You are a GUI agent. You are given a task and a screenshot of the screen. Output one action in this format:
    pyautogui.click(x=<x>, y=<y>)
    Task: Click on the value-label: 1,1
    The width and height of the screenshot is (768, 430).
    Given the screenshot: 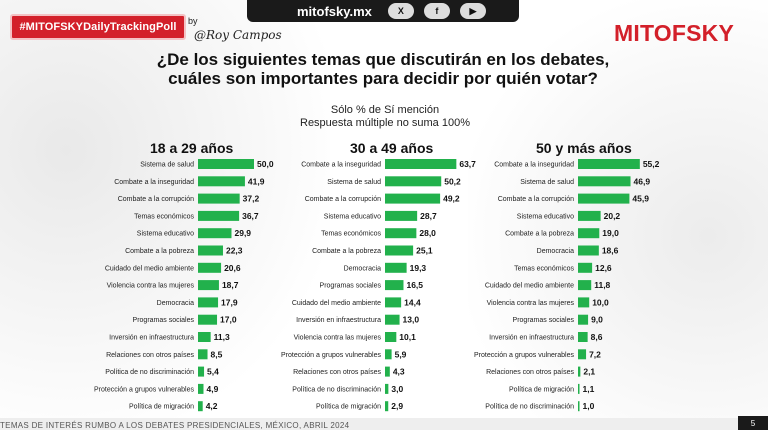 What is the action you would take?
    pyautogui.click(x=589, y=389)
    